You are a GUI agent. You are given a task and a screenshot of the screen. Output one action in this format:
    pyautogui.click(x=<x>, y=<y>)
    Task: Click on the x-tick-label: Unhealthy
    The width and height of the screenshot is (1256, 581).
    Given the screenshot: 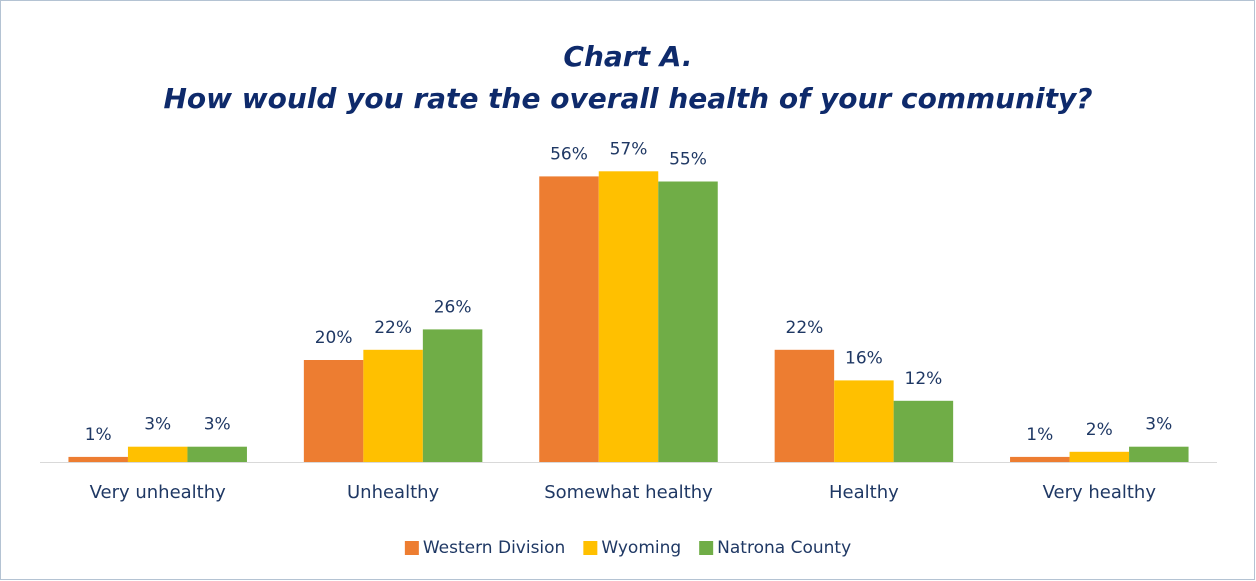 What is the action you would take?
    pyautogui.click(x=393, y=492)
    